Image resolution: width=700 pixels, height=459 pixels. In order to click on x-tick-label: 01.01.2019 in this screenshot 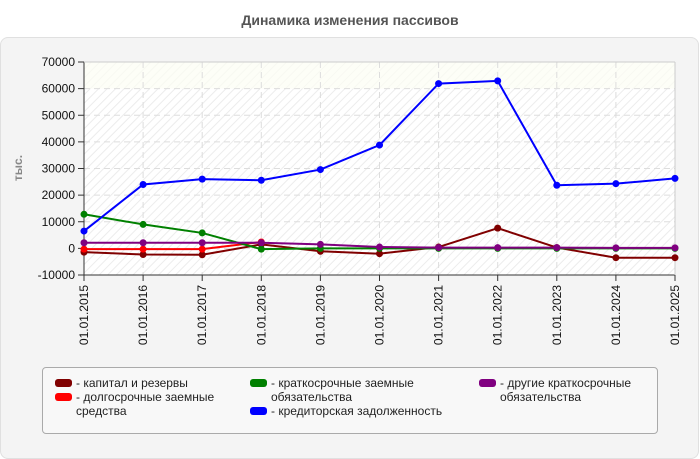, I will do `click(320, 315)`.